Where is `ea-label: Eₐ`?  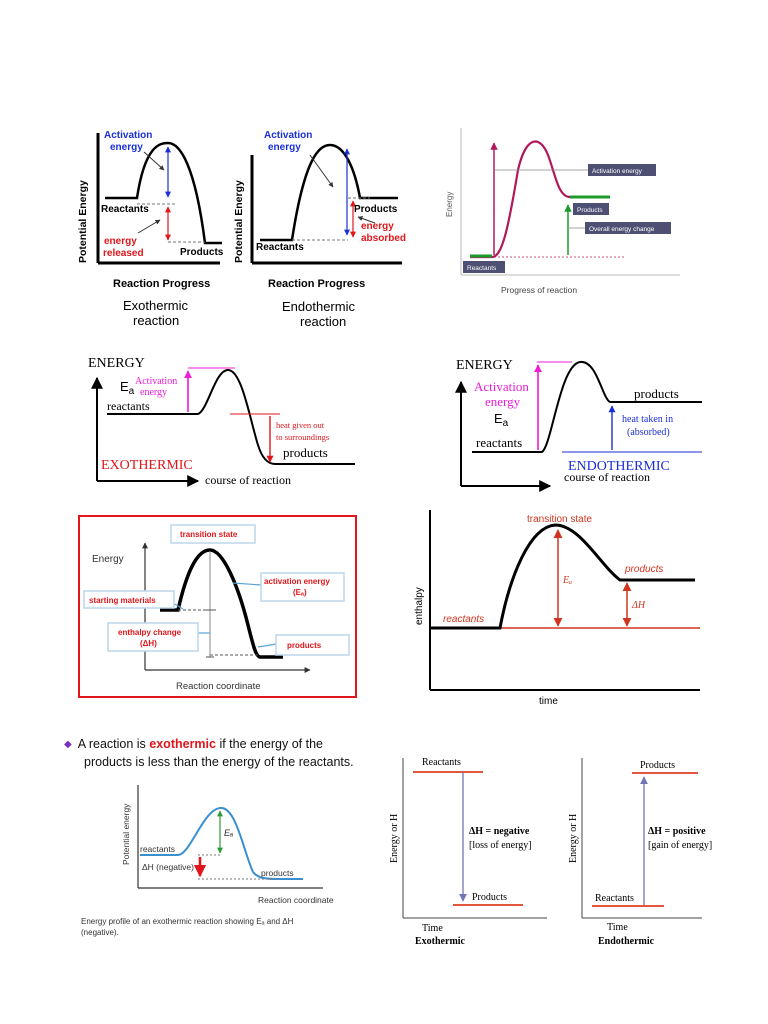
ea-label: Eₐ is located at coordinates (228, 833).